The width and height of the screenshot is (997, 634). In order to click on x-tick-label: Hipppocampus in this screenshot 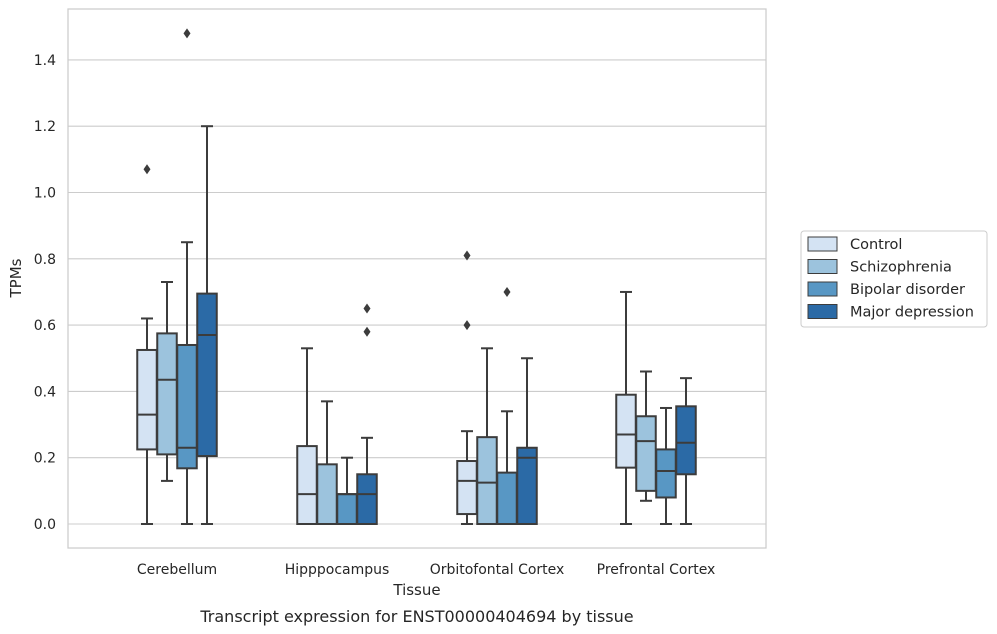, I will do `click(337, 570)`.